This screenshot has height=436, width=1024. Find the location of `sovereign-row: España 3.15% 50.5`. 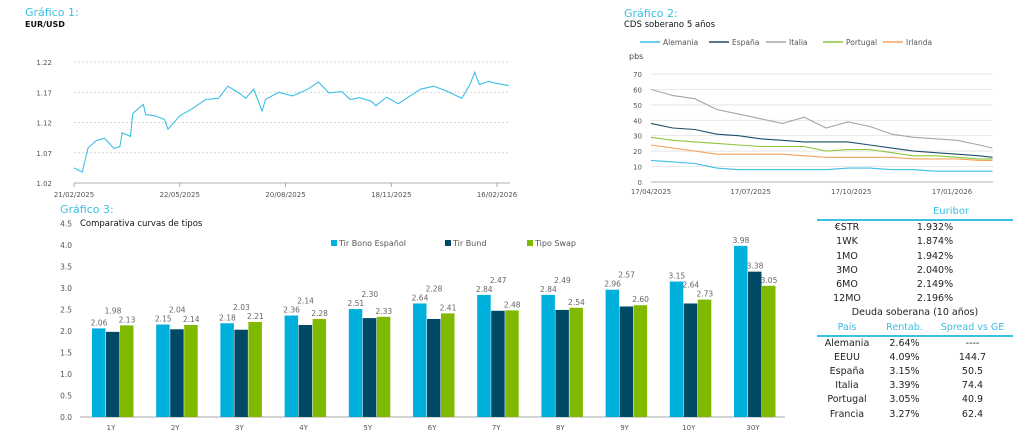

sovereign-row: España 3.15% 50.5 is located at coordinates (915, 372).